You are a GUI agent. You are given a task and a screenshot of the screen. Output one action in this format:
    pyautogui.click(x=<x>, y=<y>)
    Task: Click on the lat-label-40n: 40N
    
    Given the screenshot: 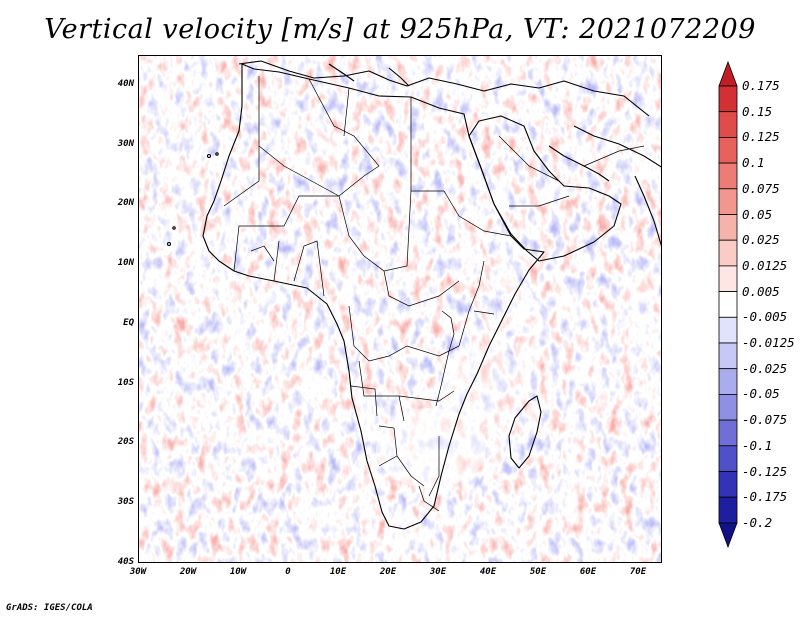 What is the action you would take?
    pyautogui.click(x=125, y=84)
    